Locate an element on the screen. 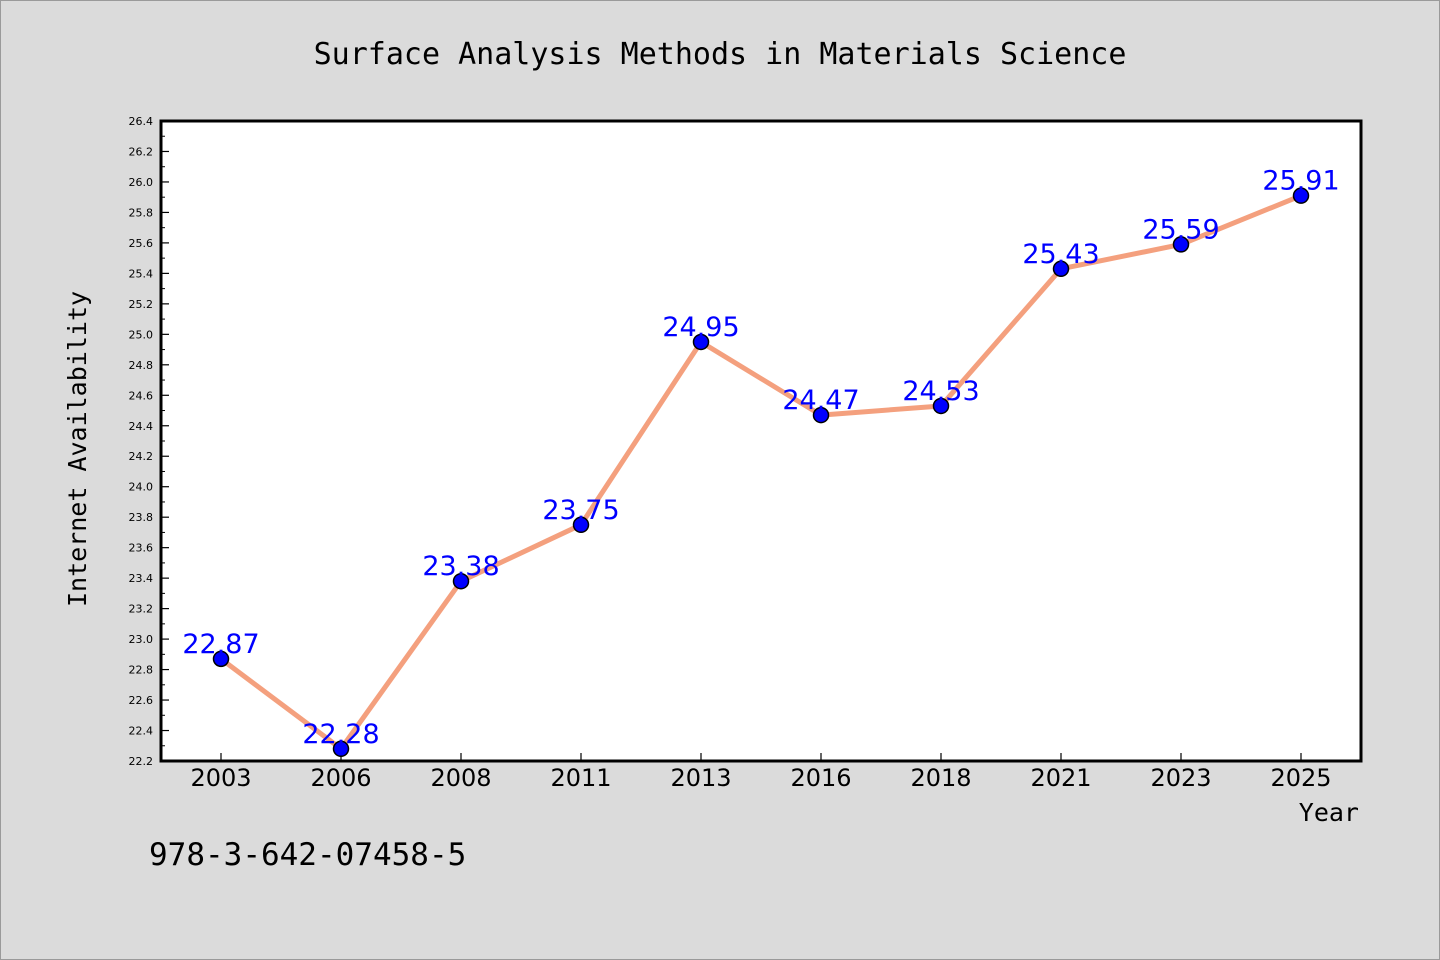 Image resolution: width=1440 pixels, height=960 pixels. y-tick-label: 24.4 is located at coordinates (141, 426).